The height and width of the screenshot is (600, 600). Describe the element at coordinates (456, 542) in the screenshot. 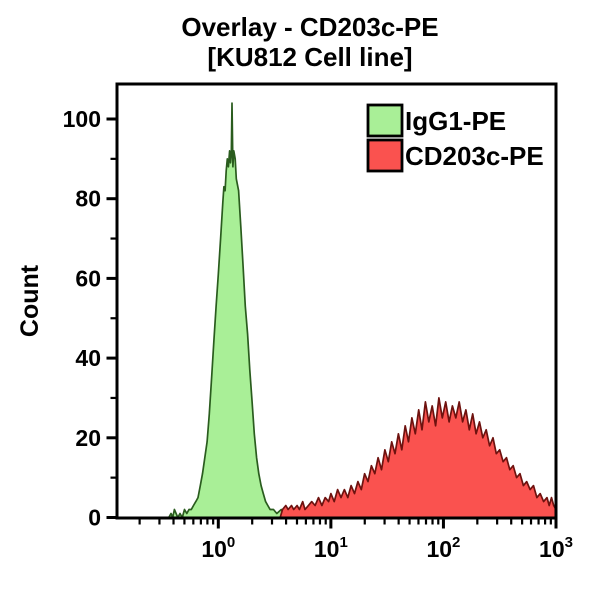

I see `x-tick-exponent: 2` at that location.